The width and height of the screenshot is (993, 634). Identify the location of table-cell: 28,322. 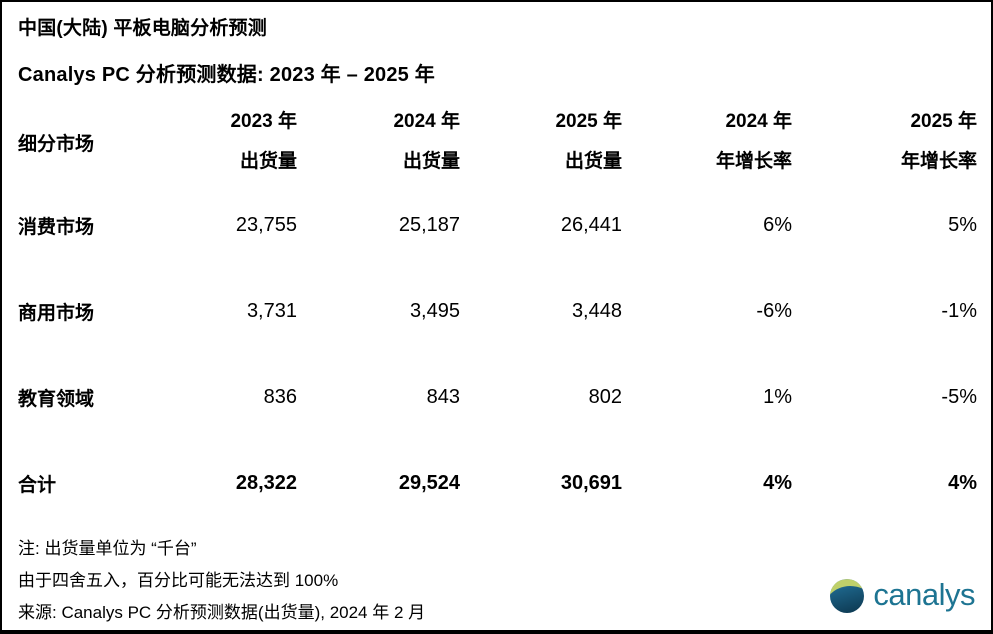
(266, 482).